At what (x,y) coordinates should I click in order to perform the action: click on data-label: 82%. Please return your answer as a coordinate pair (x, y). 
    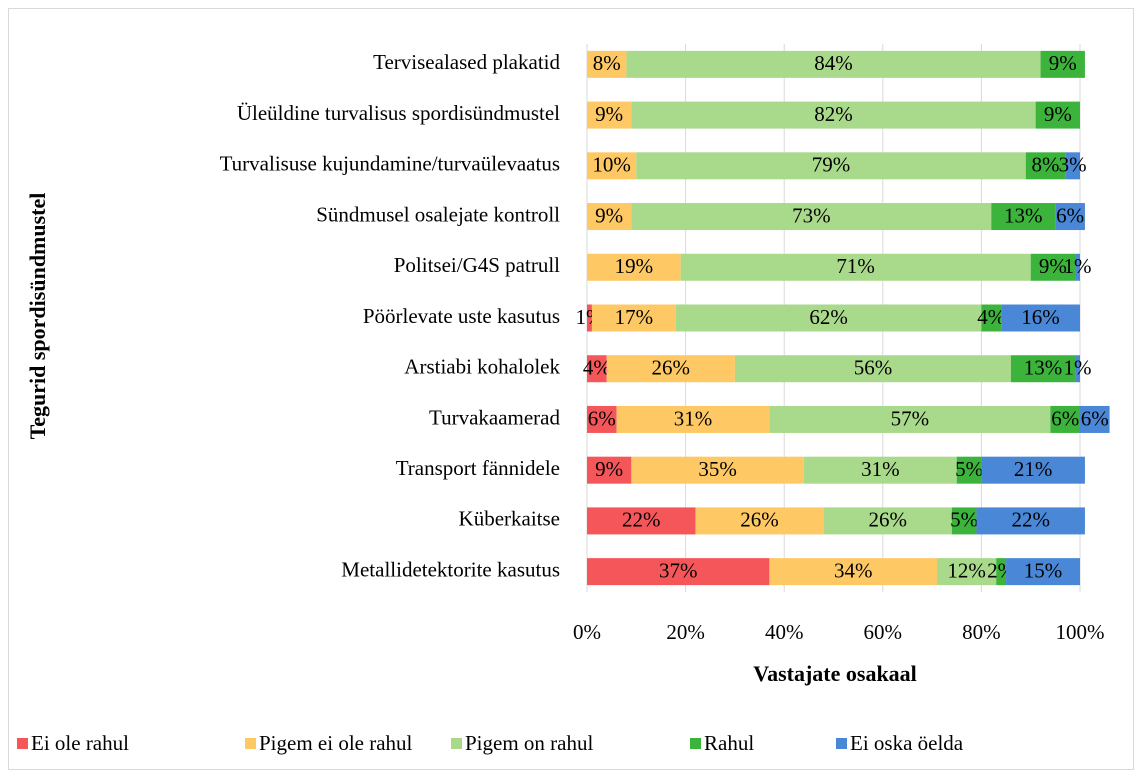
    Looking at the image, I should click on (833, 114).